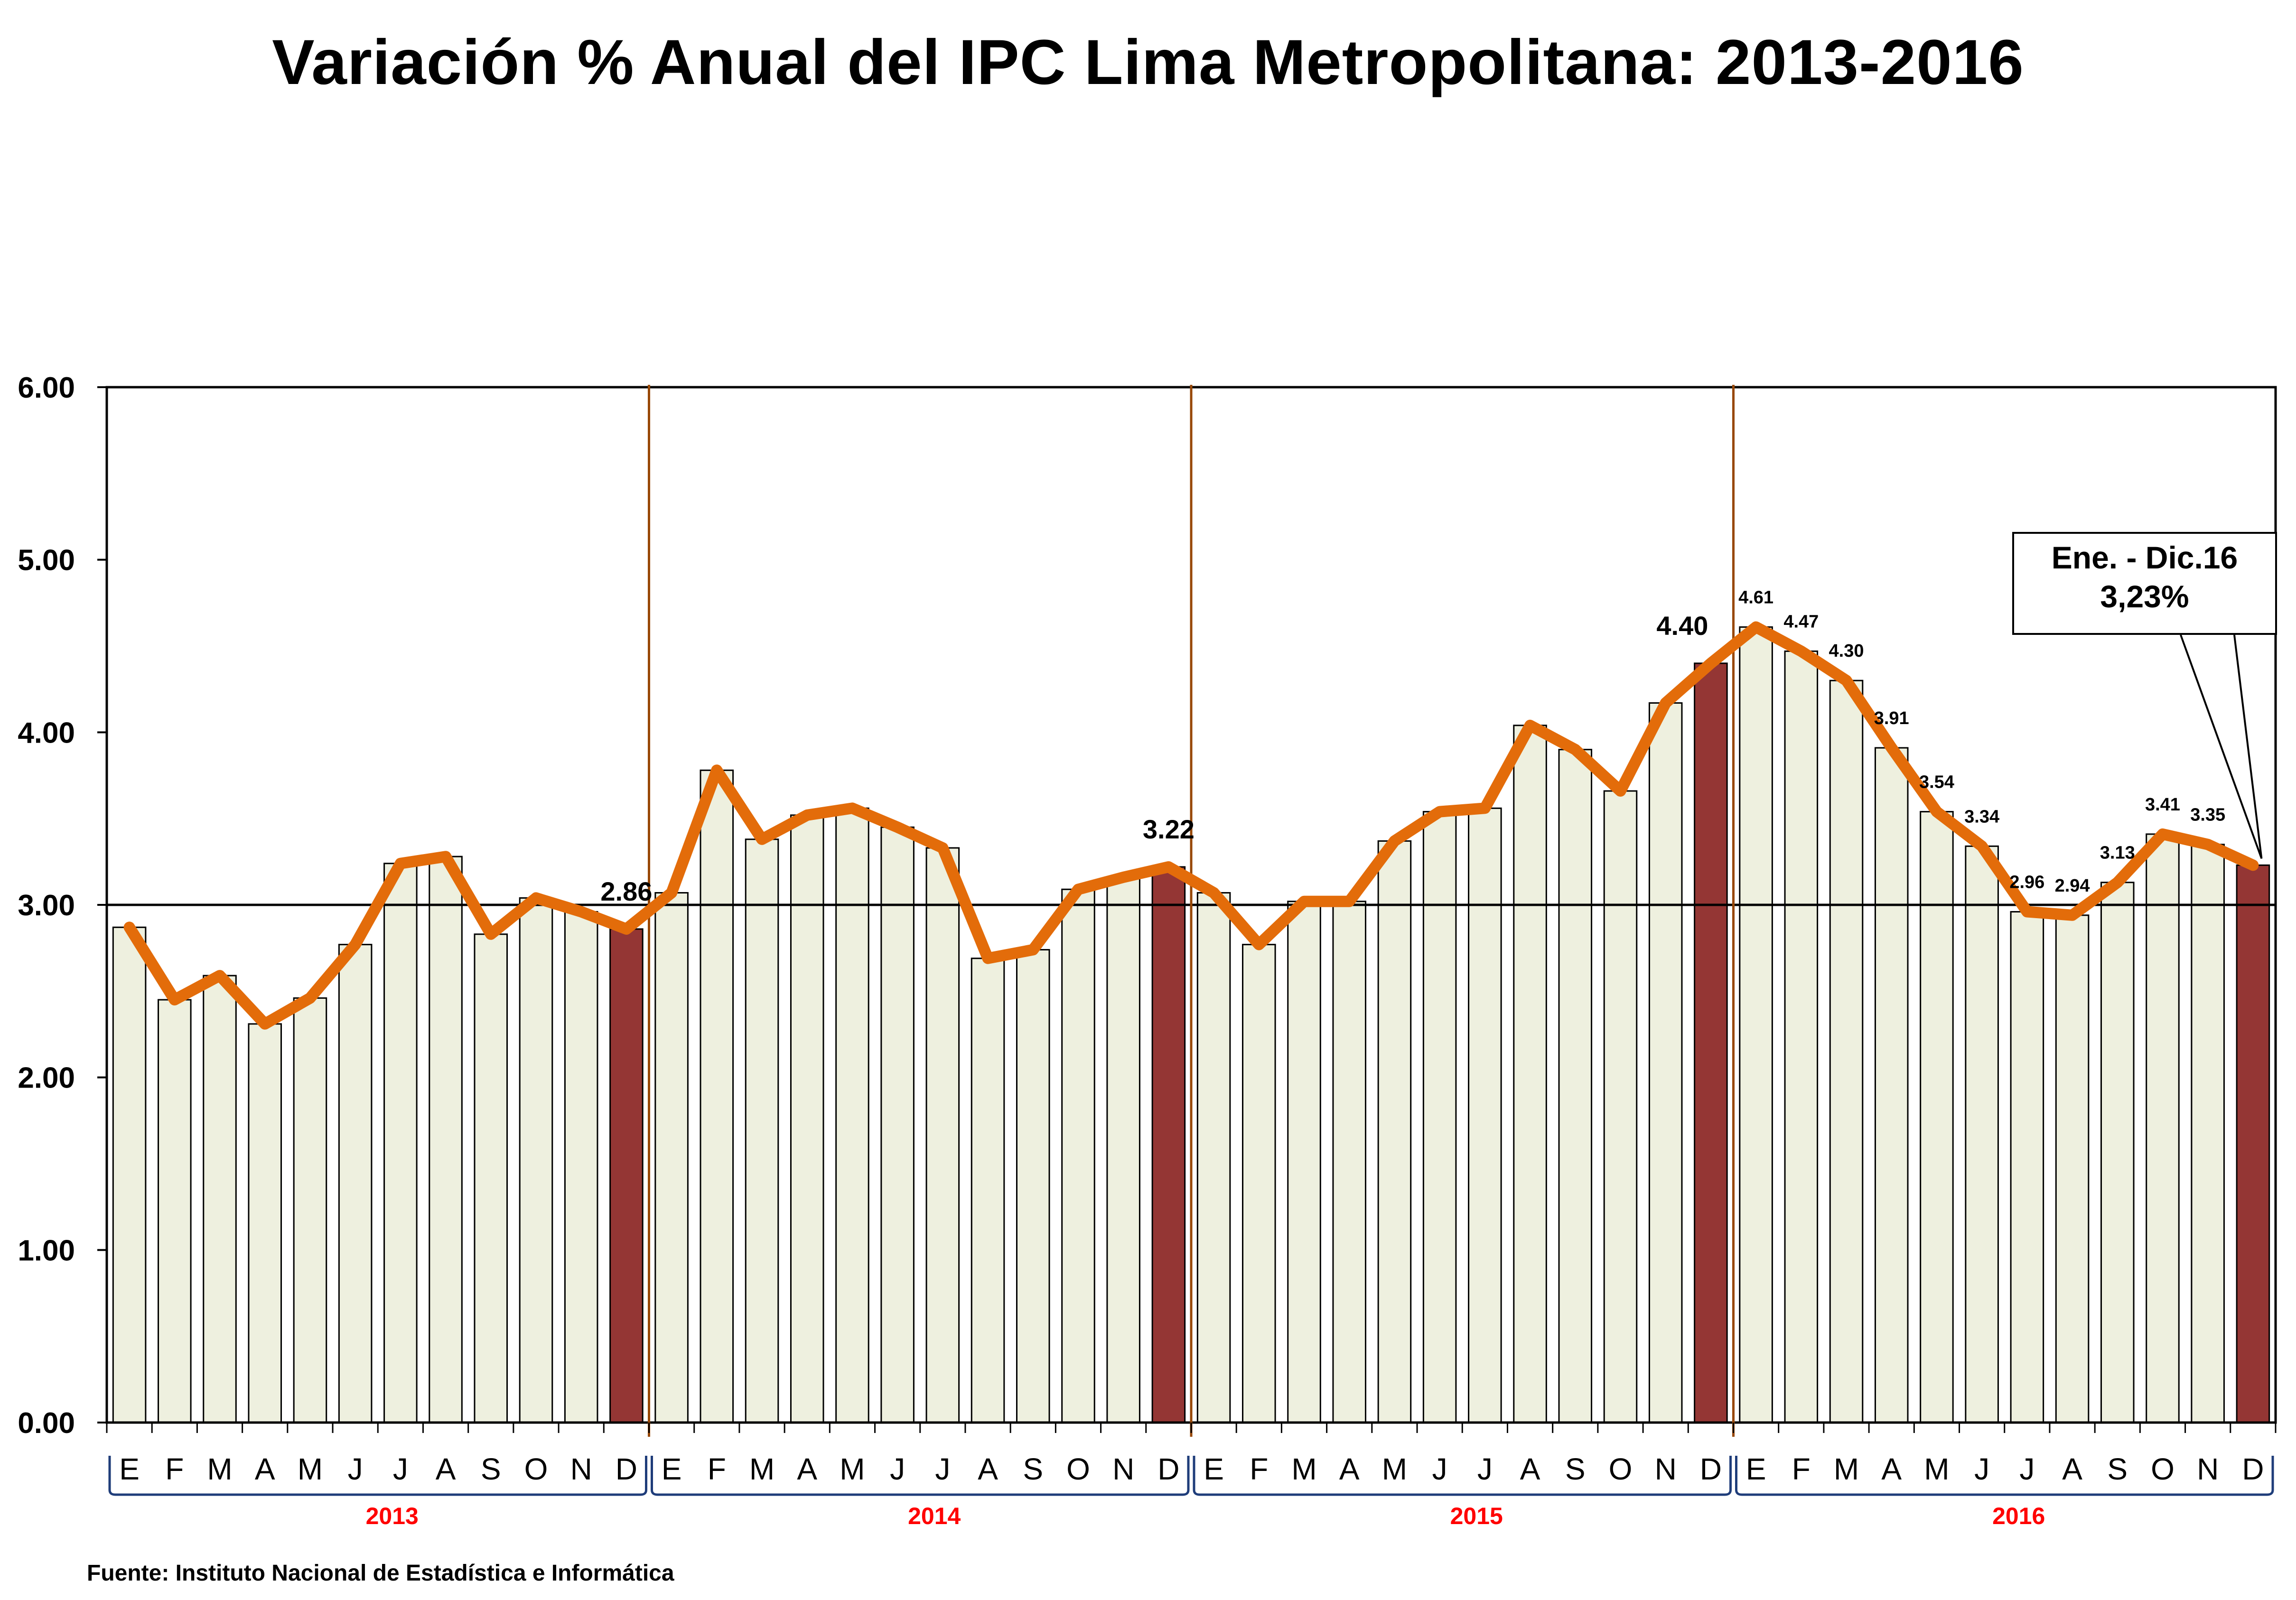 This screenshot has width=2296, height=1600. I want to click on callout-box: Ene. - Dic.16 3,23%, so click(2144, 583).